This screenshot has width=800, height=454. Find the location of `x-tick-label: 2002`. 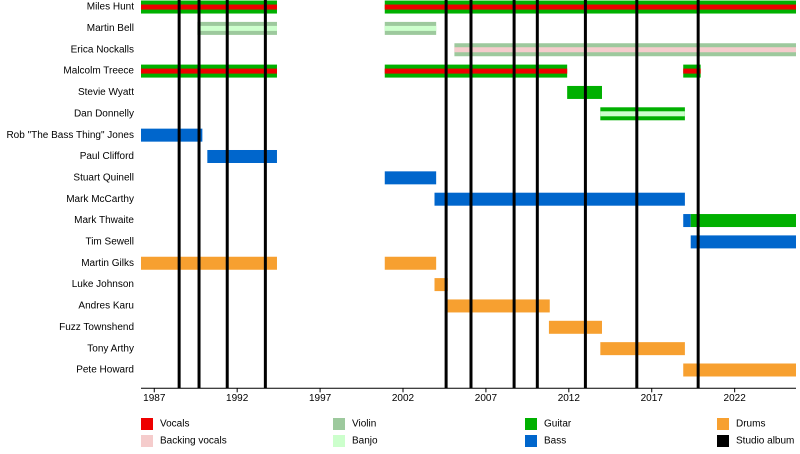

x-tick-label: 2002 is located at coordinates (403, 398).